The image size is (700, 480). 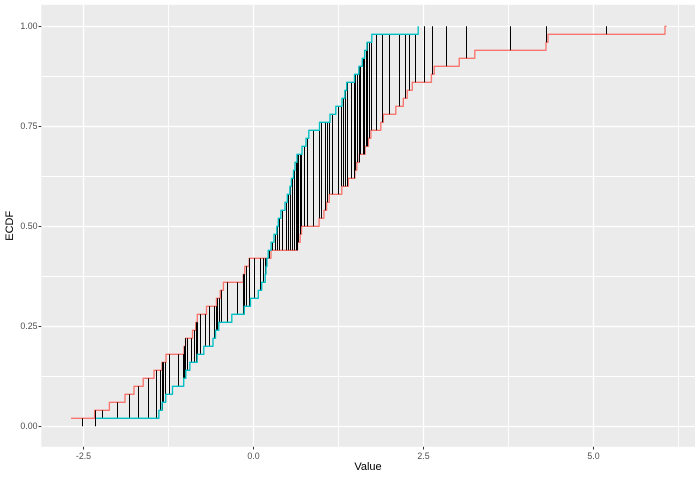 I want to click on svg-text: 0.0, so click(x=253, y=456).